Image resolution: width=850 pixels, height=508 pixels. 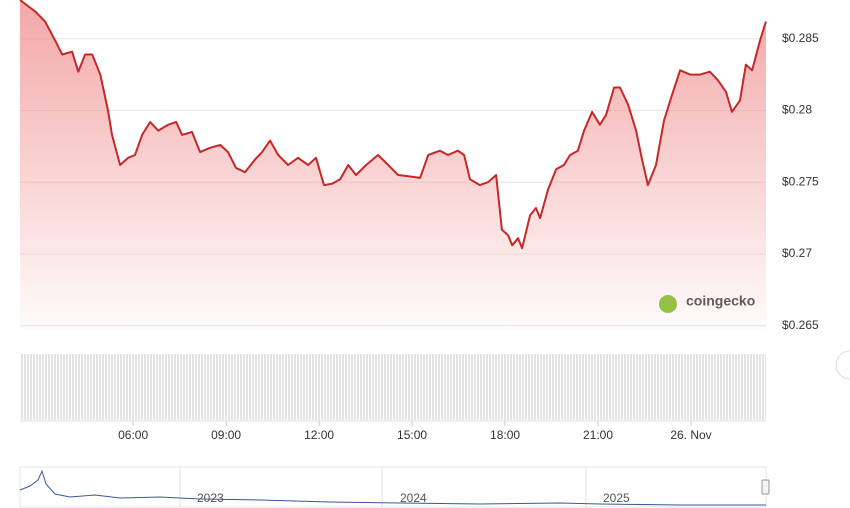 What do you see at coordinates (842, 365) in the screenshot?
I see `scroll-button` at bounding box center [842, 365].